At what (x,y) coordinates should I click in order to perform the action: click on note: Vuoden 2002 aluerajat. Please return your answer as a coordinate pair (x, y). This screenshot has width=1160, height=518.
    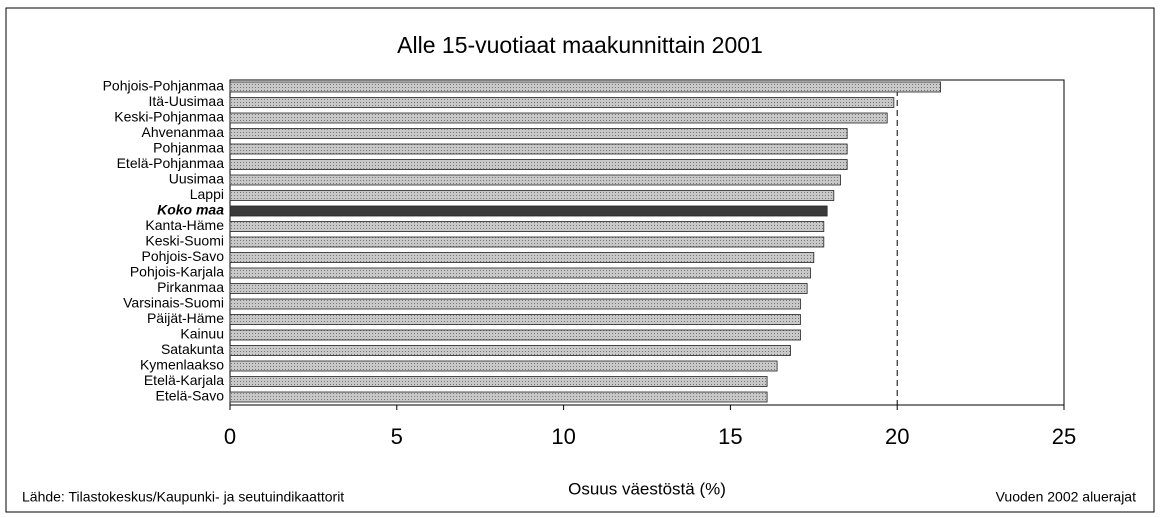
    Looking at the image, I should click on (1066, 497).